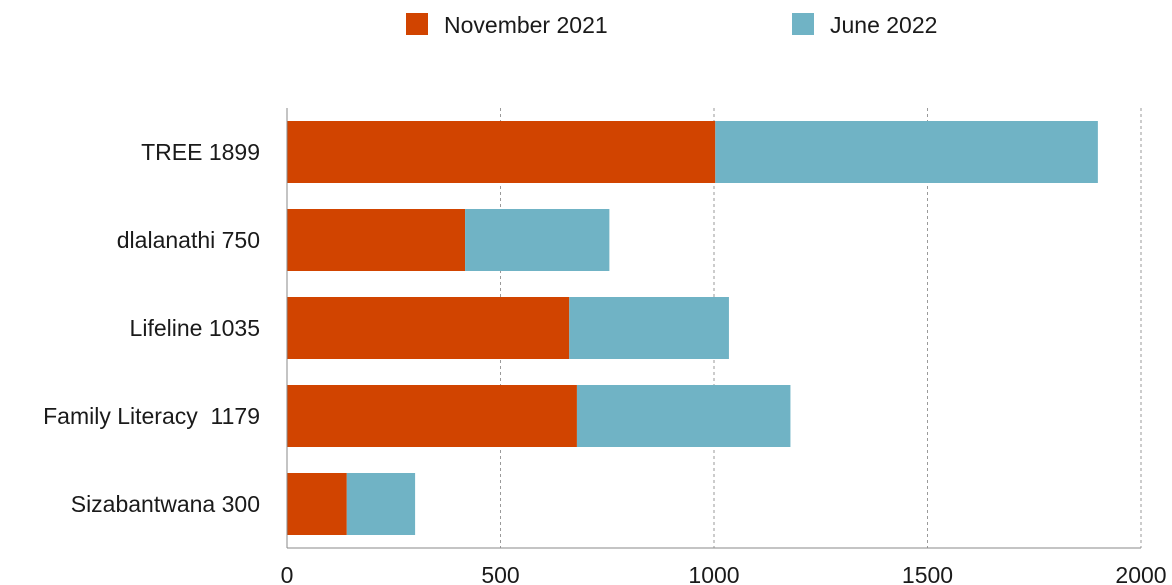 The width and height of the screenshot is (1172, 585). Describe the element at coordinates (287, 573) in the screenshot. I see `x-tick-label: 0` at that location.